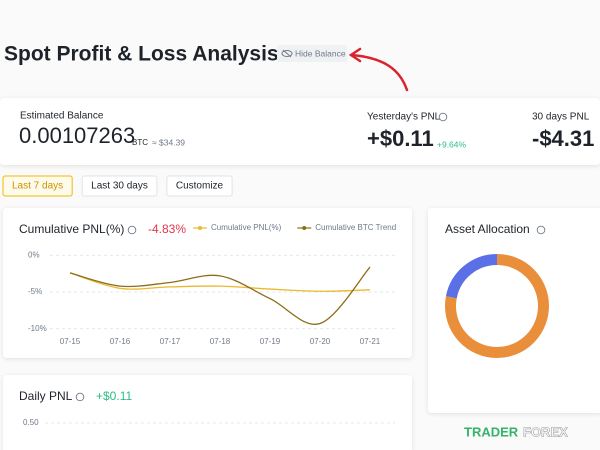  What do you see at coordinates (320, 53) in the screenshot?
I see `hide-balance-label: Hide Balance` at bounding box center [320, 53].